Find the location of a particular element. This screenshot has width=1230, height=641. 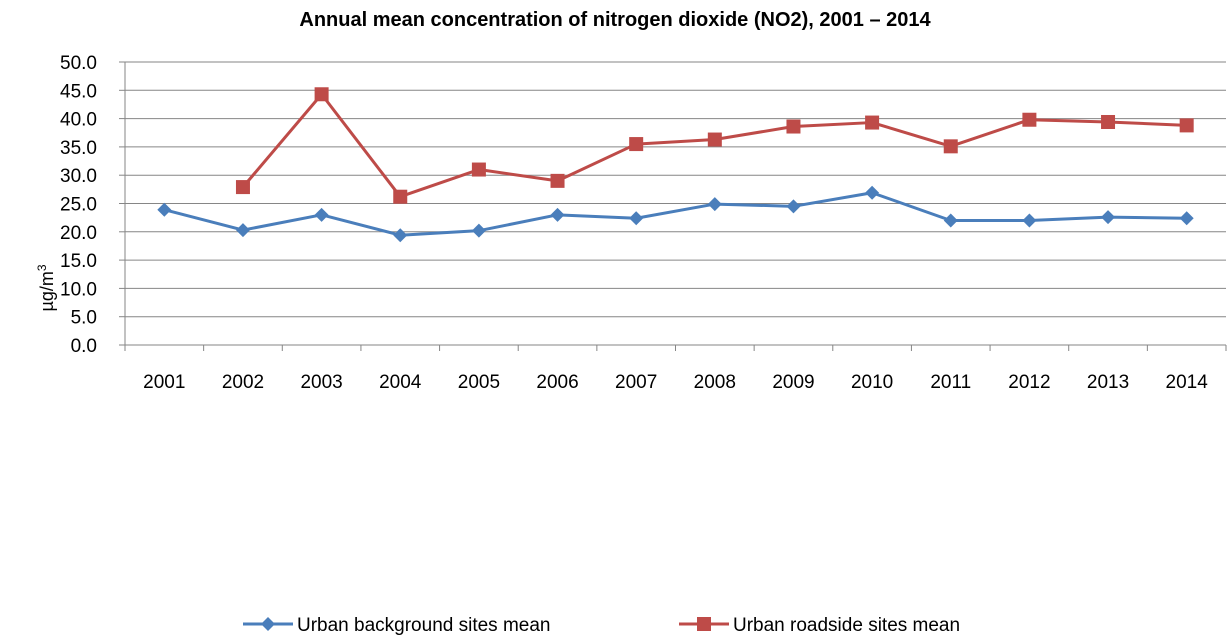

y-tick-label: 20.0 is located at coordinates (78, 233).